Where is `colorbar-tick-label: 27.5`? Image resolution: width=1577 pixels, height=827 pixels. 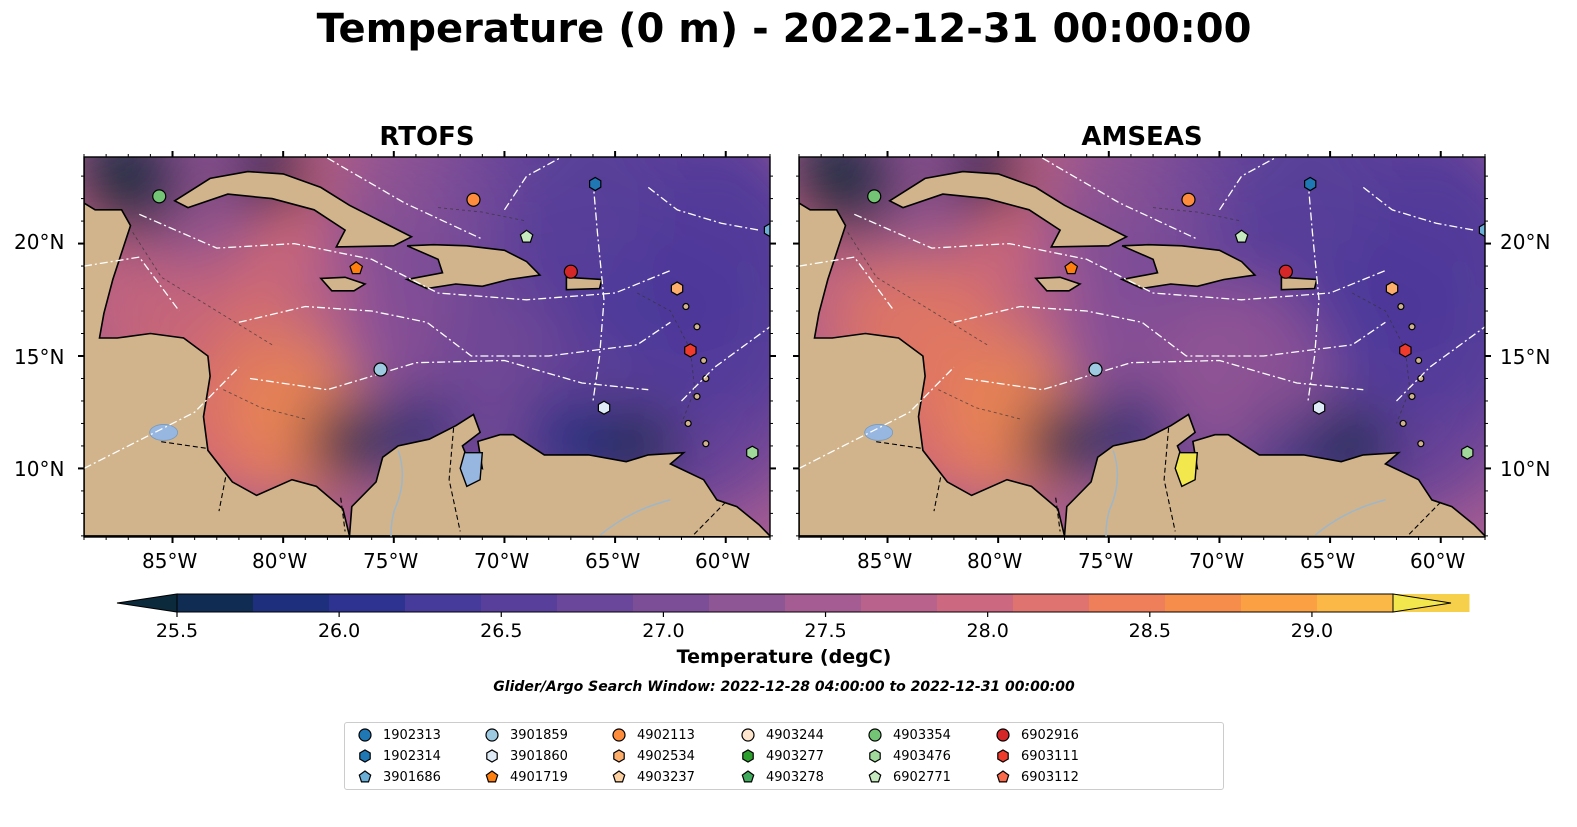 colorbar-tick-label: 27.5 is located at coordinates (825, 631).